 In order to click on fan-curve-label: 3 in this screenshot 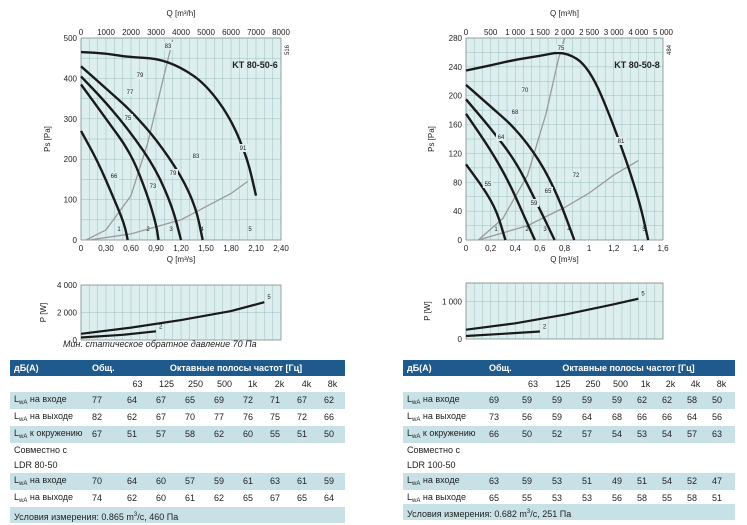, I will do `click(545, 230)`.